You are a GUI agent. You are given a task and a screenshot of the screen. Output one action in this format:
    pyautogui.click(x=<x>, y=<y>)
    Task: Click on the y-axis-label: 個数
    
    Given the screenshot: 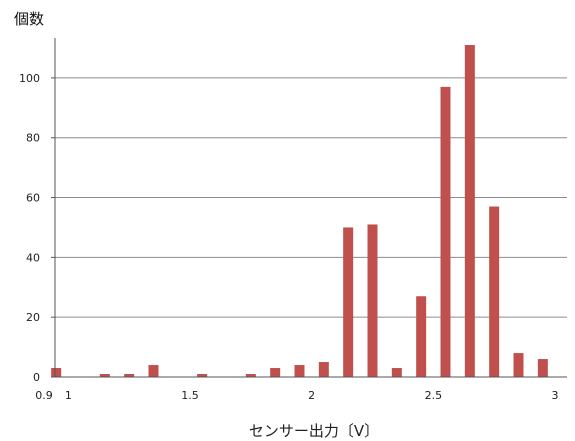 What is the action you would take?
    pyautogui.click(x=29, y=19)
    